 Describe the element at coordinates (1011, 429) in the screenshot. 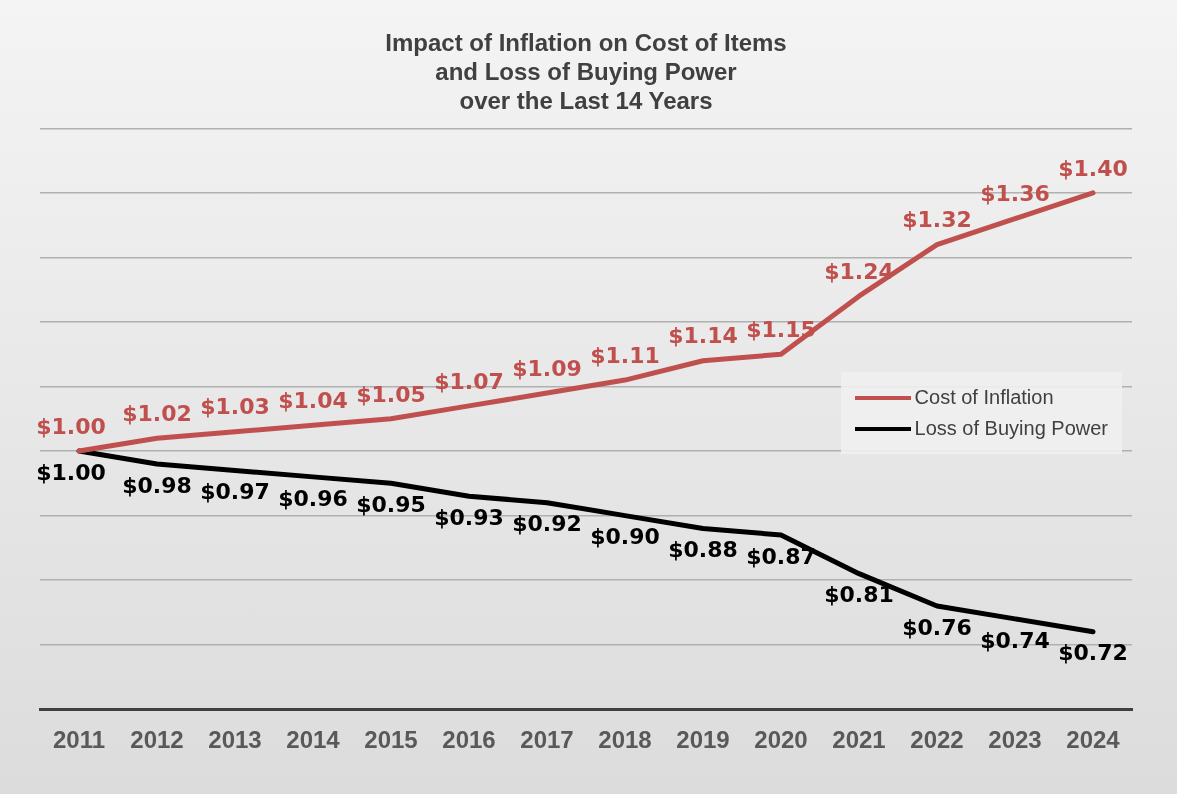

I see `legend-label: Loss of Buying Power` at that location.